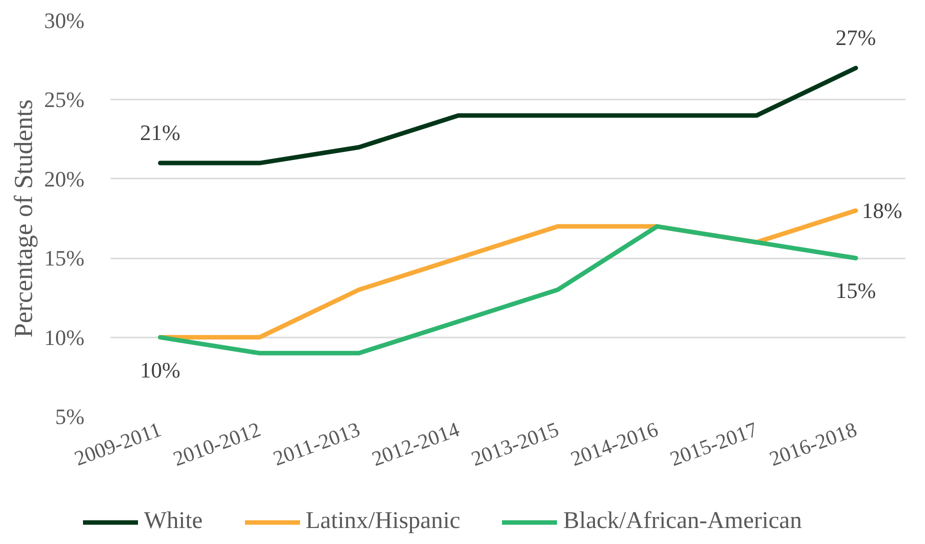  What do you see at coordinates (173, 521) in the screenshot?
I see `legend-label: White` at bounding box center [173, 521].